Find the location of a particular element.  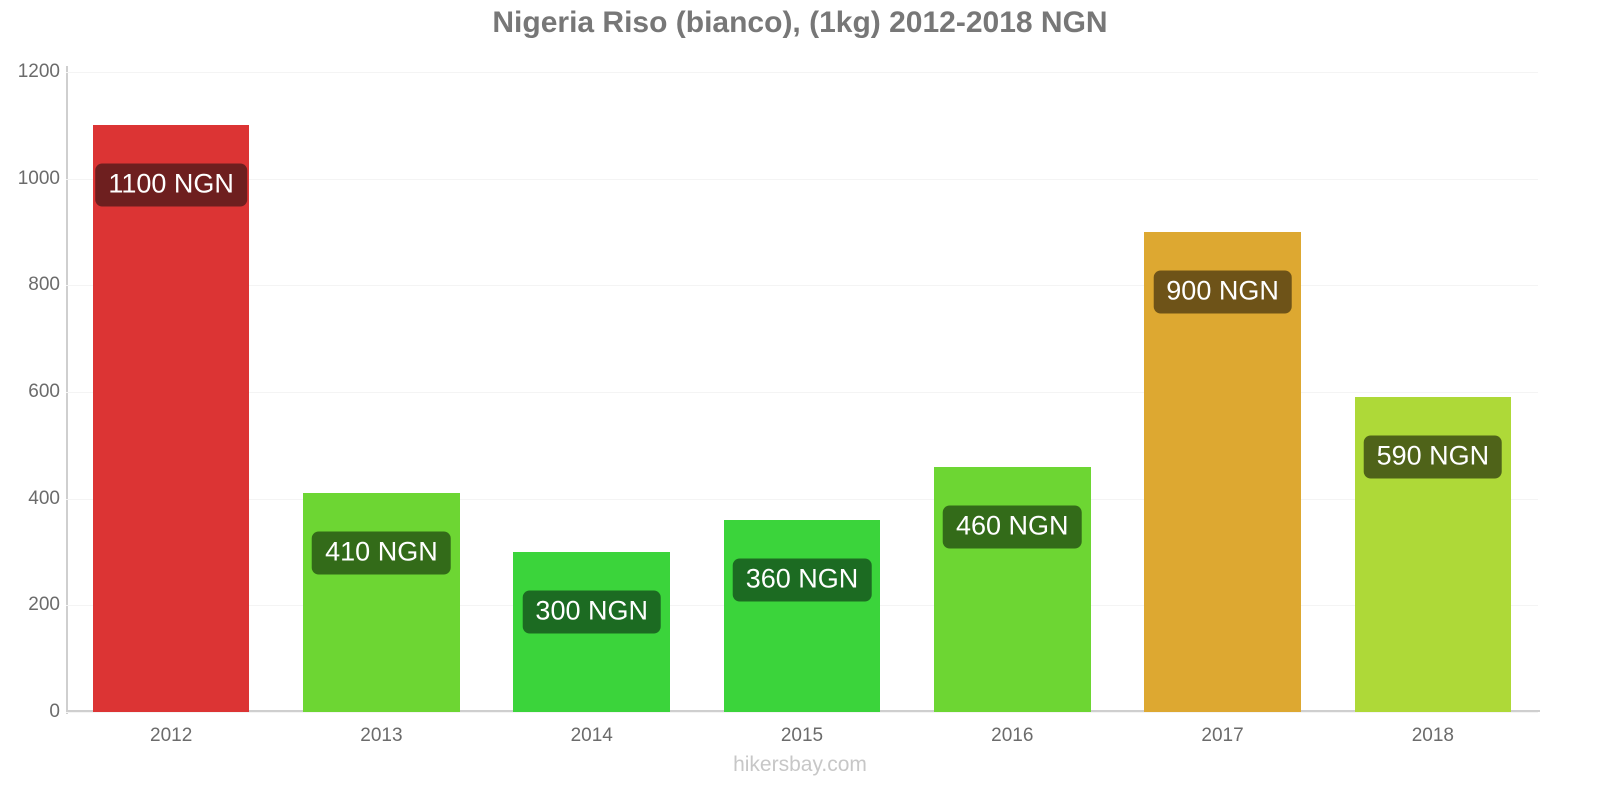

bar-value-label: 590 NGN is located at coordinates (1433, 457).